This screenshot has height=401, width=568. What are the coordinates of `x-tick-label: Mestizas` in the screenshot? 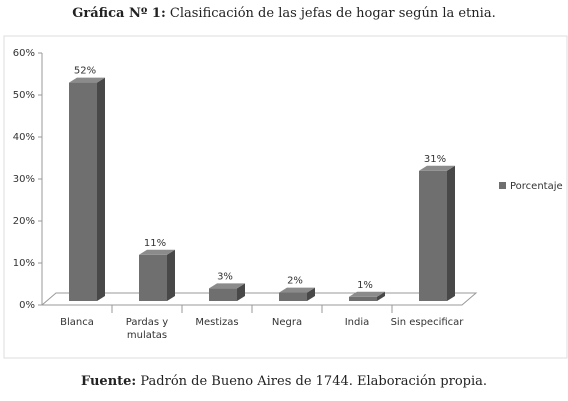 It's located at (217, 322).